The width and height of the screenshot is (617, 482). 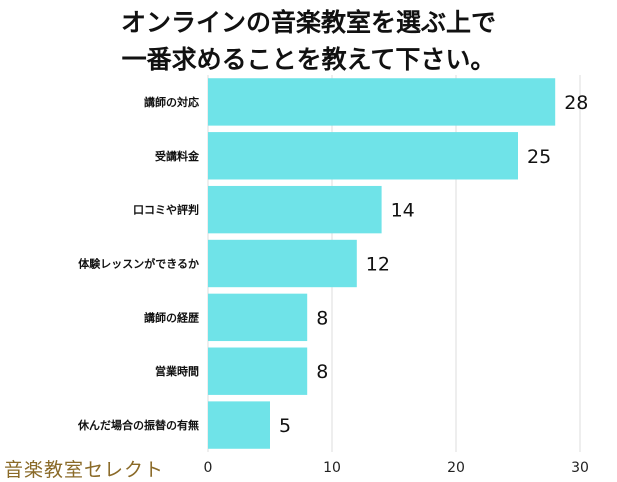 I want to click on data-label: 14, so click(x=403, y=211).